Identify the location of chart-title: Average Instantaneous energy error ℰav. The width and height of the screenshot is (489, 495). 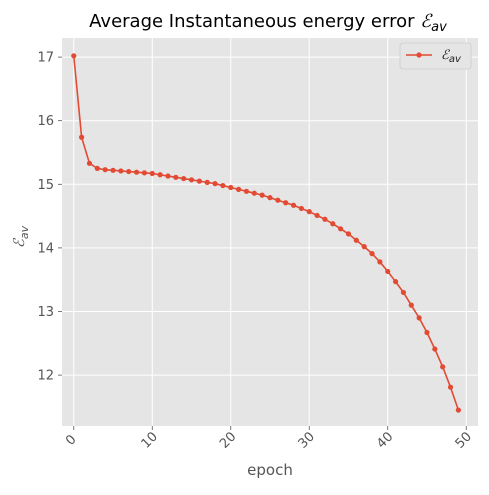
(268, 23).